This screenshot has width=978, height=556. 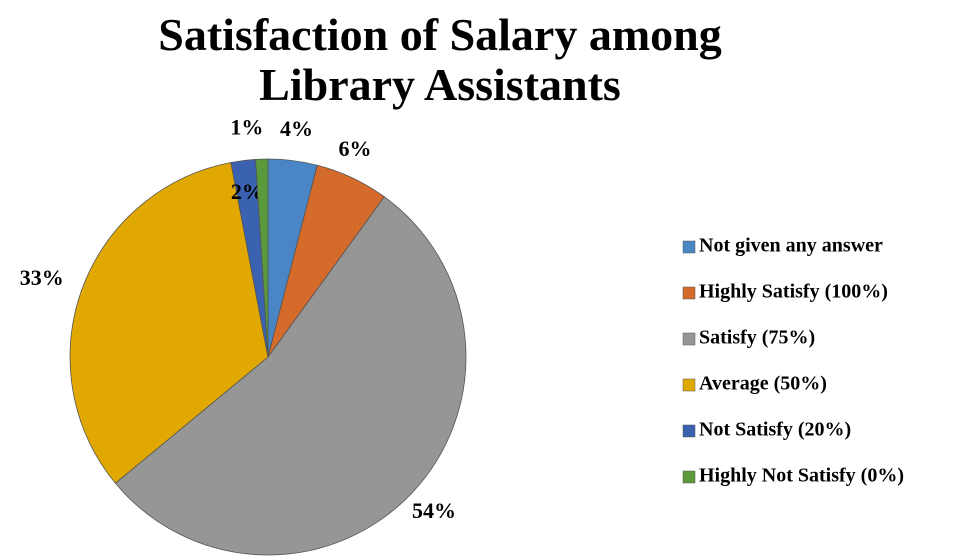 What do you see at coordinates (42, 277) in the screenshot?
I see `data-label: 33%` at bounding box center [42, 277].